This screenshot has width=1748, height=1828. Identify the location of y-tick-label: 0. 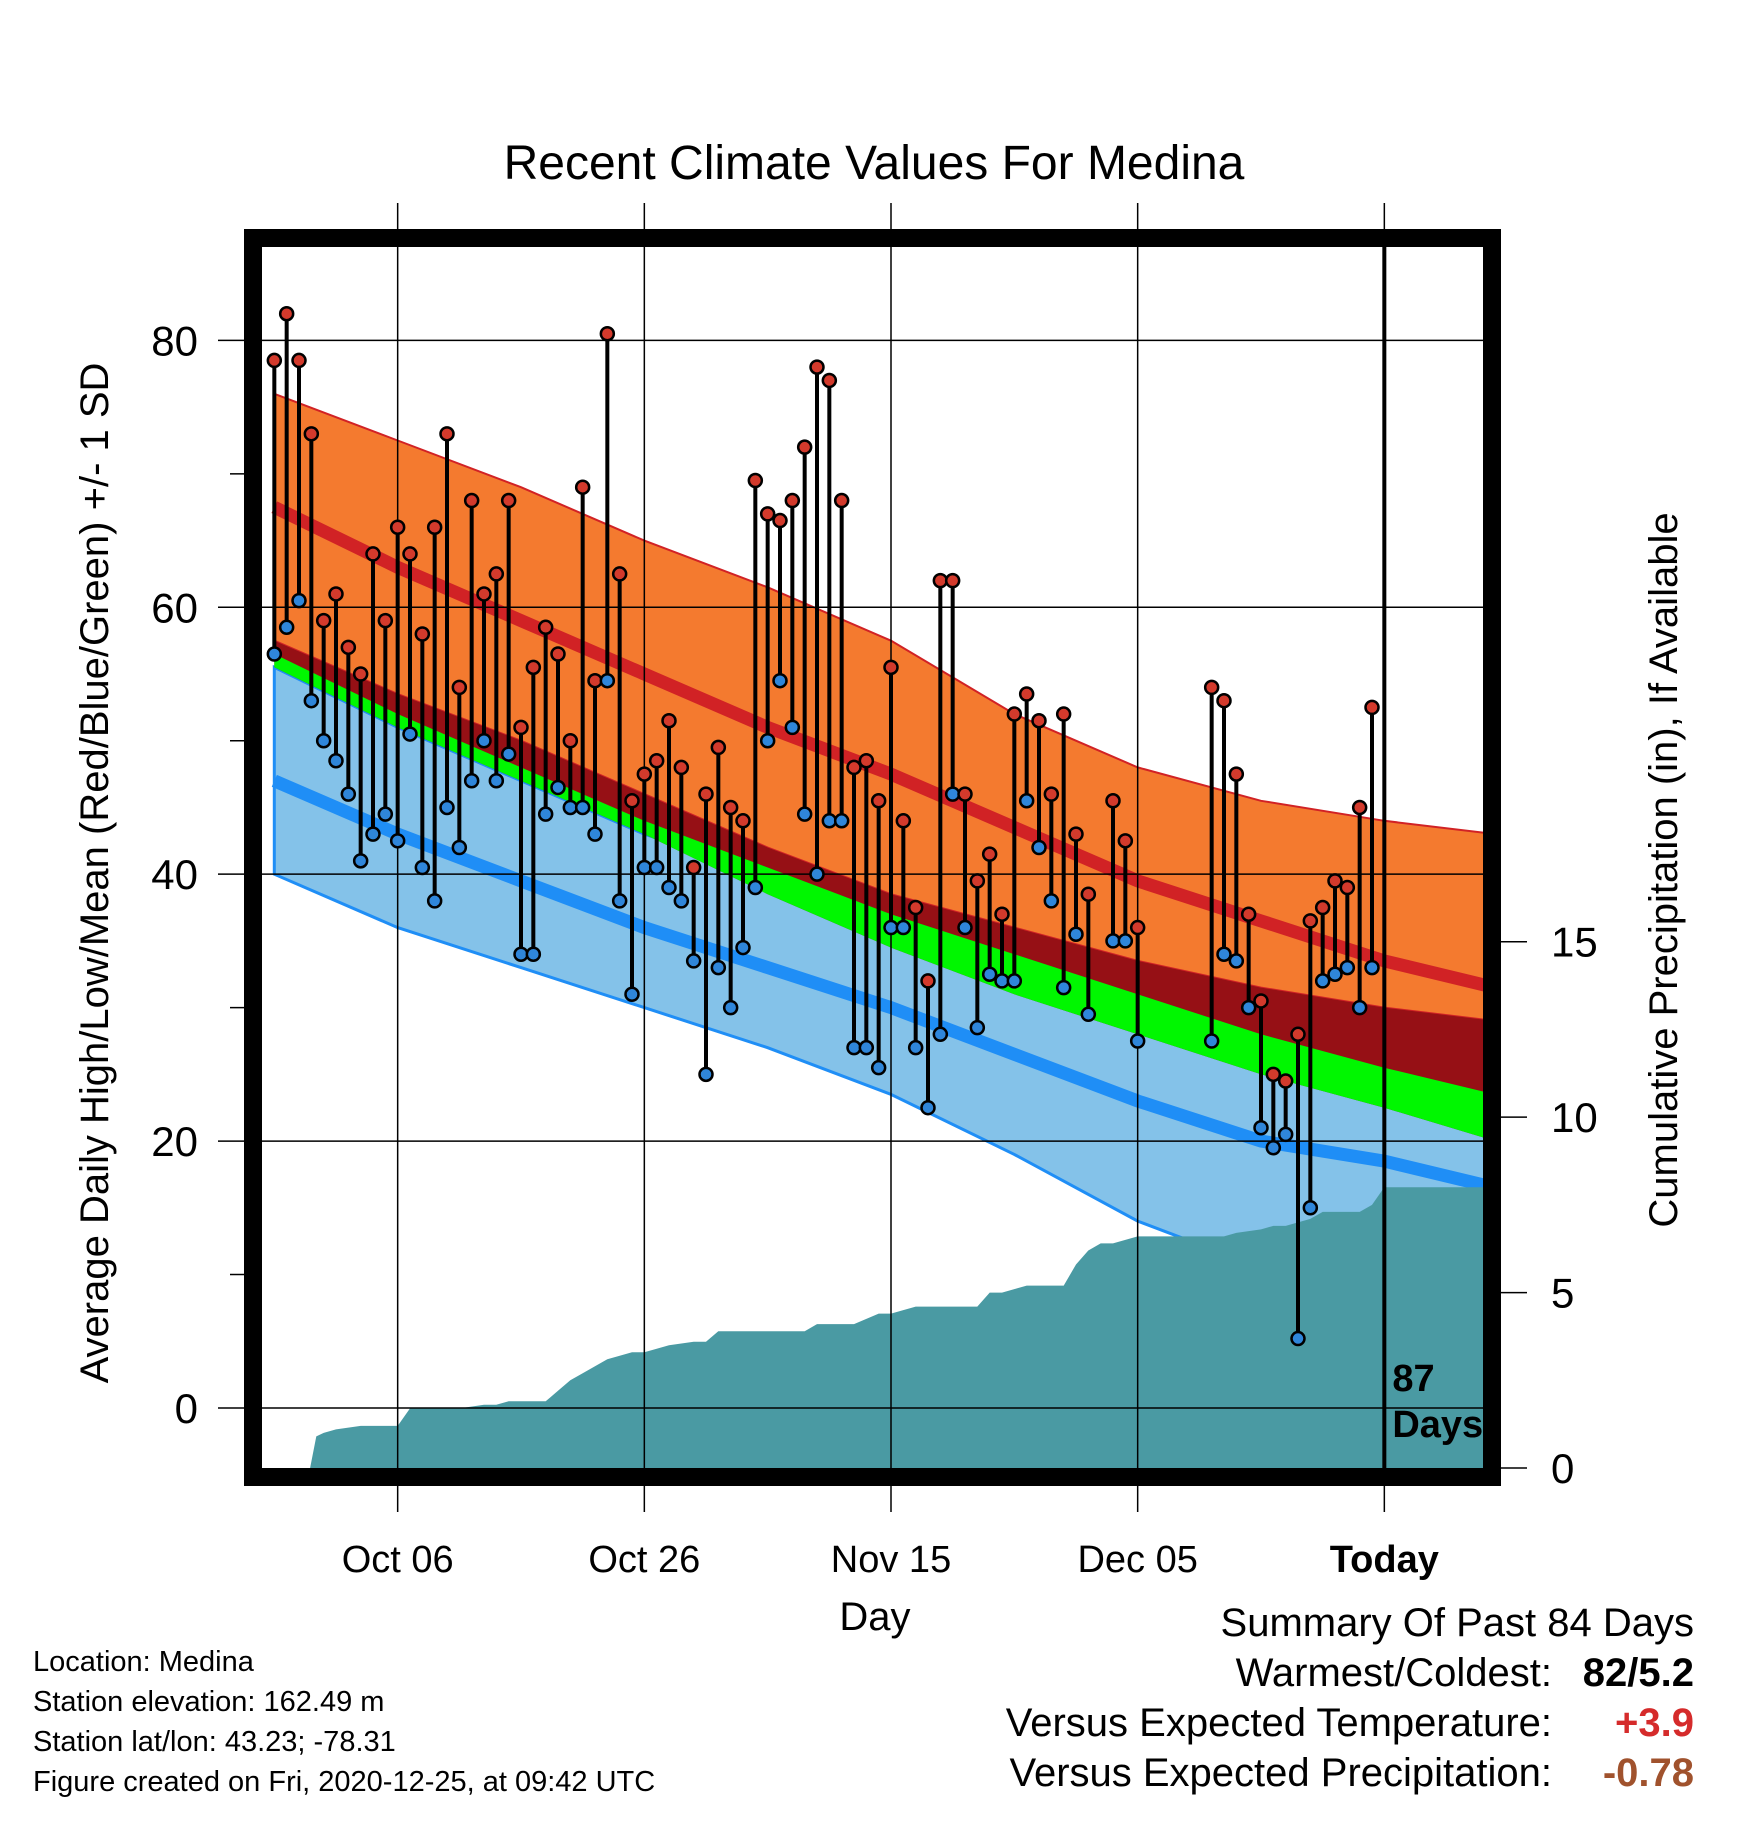
(186, 1408).